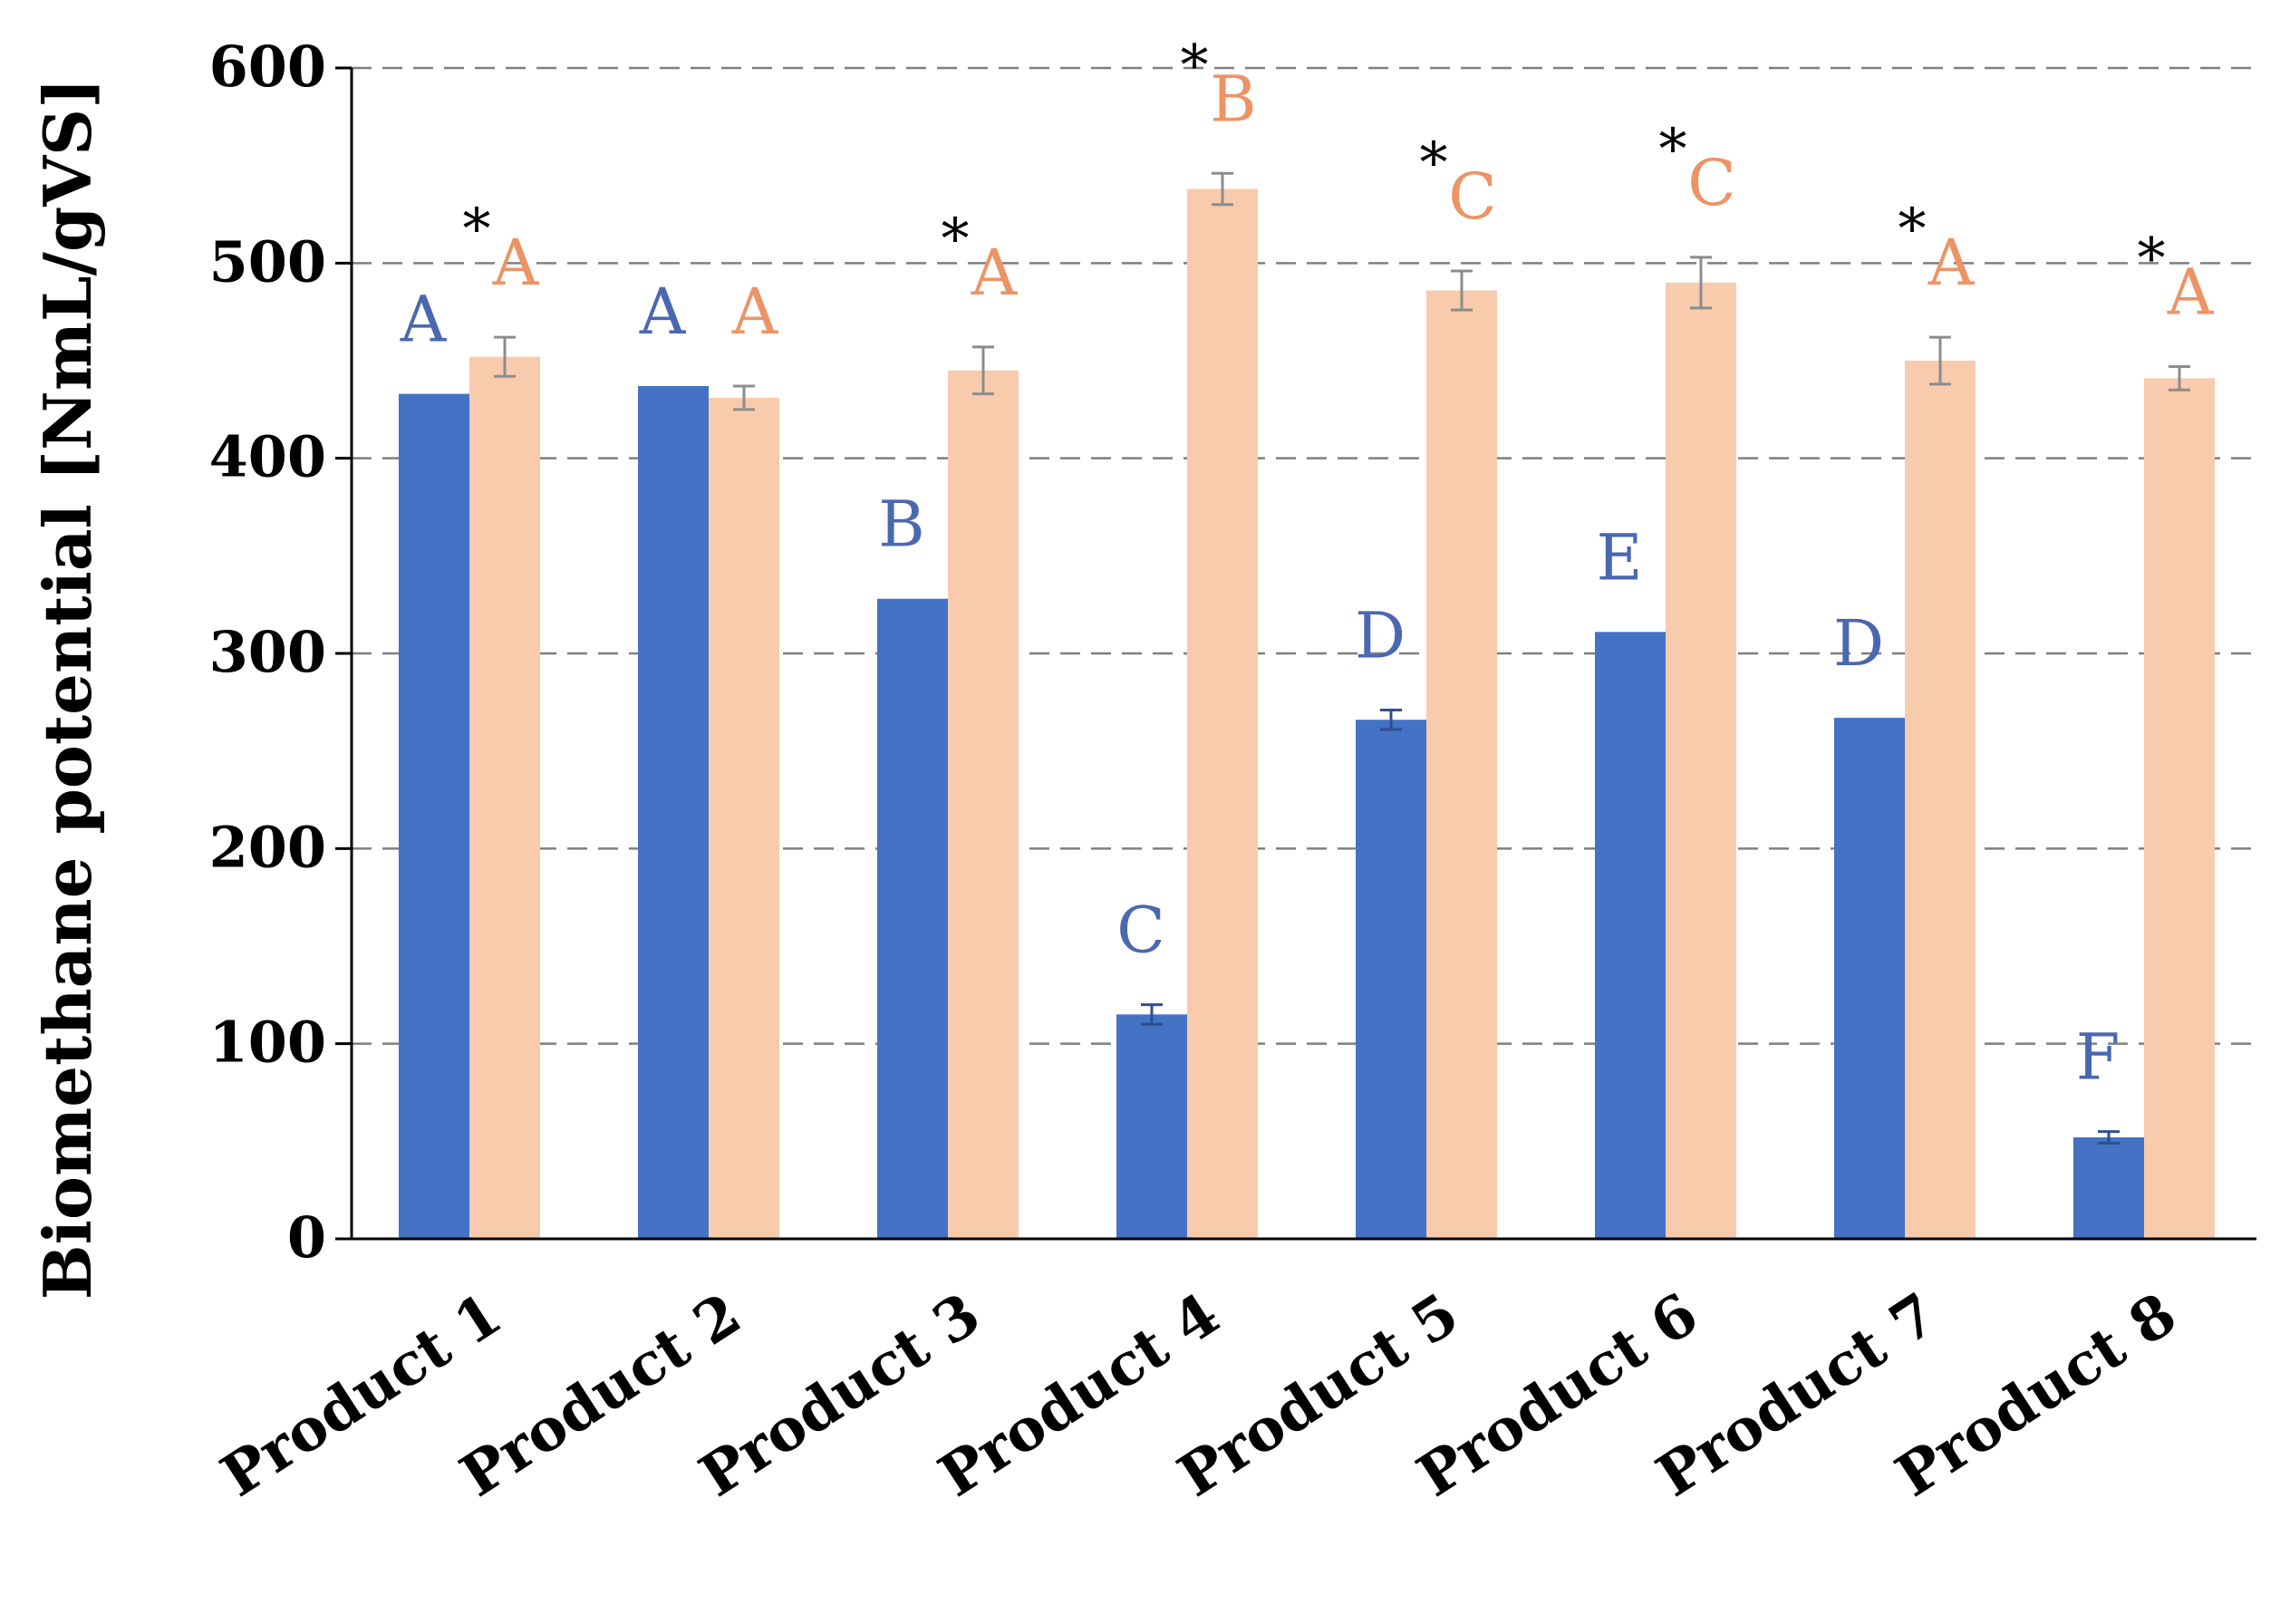 The height and width of the screenshot is (1624, 2280). Describe the element at coordinates (268, 67) in the screenshot. I see `y-tick-label: 600` at that location.